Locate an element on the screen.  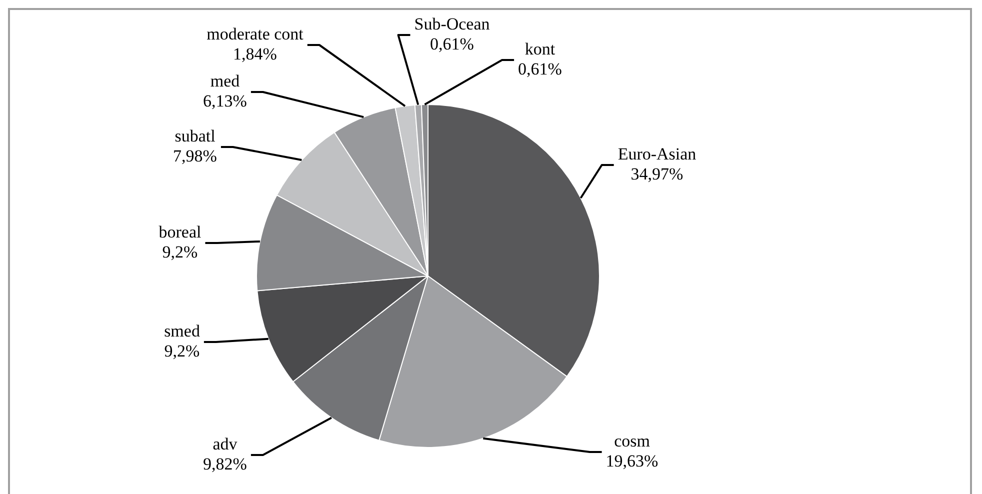
data-label: 6,13% is located at coordinates (225, 100).